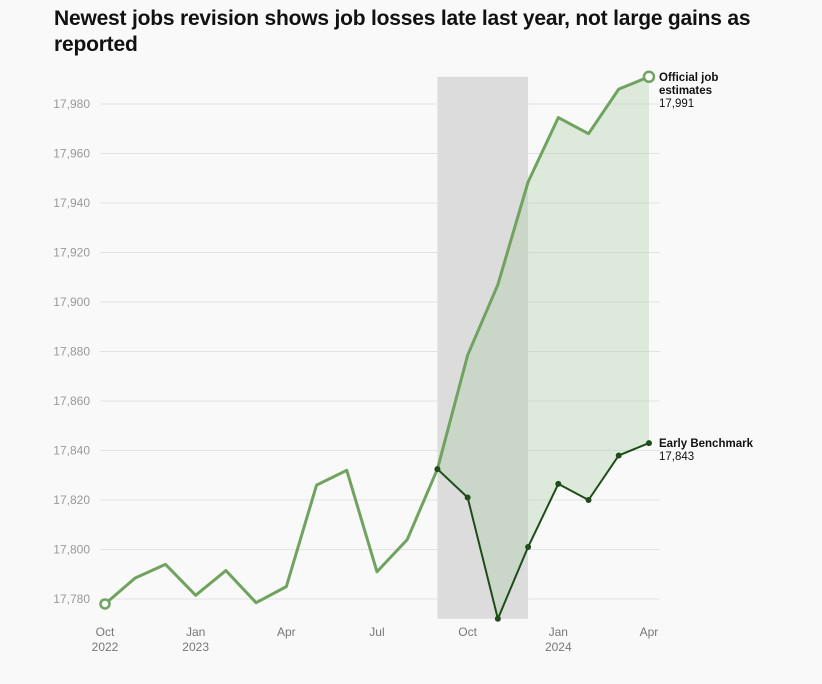 The width and height of the screenshot is (822, 684). I want to click on official-end-value: 17,991, so click(676, 104).